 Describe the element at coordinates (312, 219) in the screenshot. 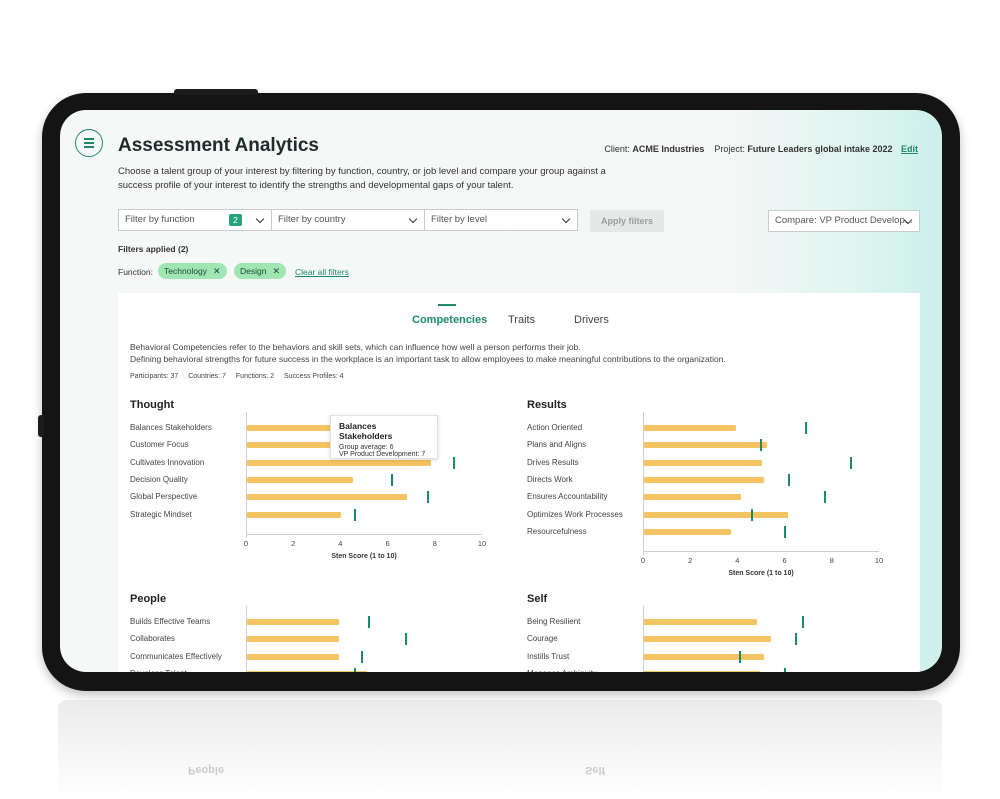

I see `country-filter-label: Filter by country` at that location.